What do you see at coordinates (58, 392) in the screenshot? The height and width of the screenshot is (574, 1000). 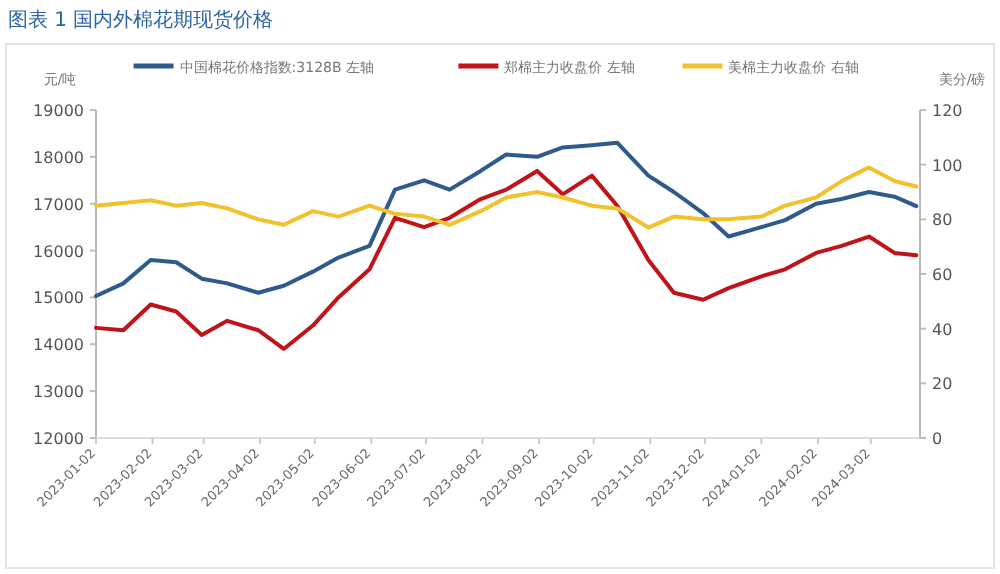 I see `y-tick-label: 13000` at bounding box center [58, 392].